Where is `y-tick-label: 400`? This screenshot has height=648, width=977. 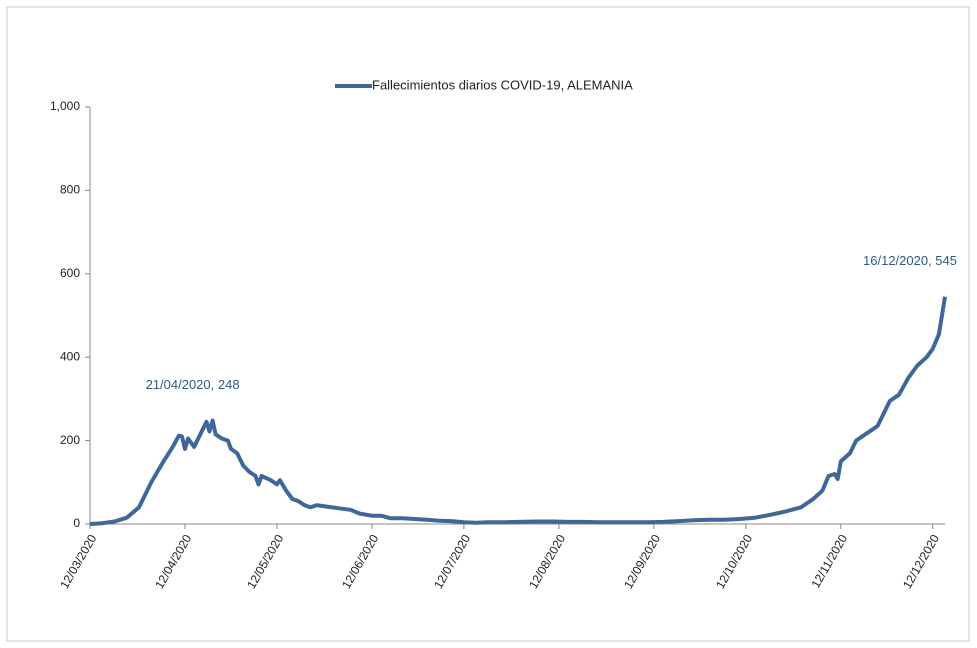 y-tick-label: 400 is located at coordinates (70, 356).